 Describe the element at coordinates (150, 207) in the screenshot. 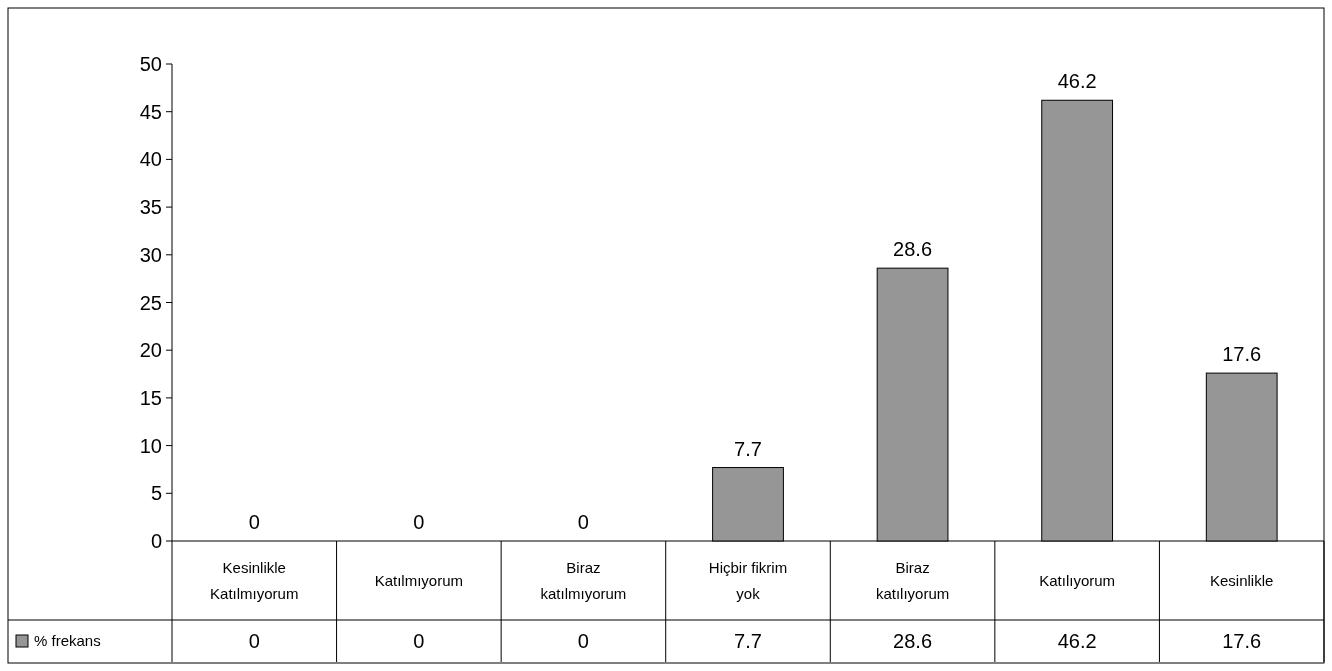

I see `y-tick-label: 35` at that location.